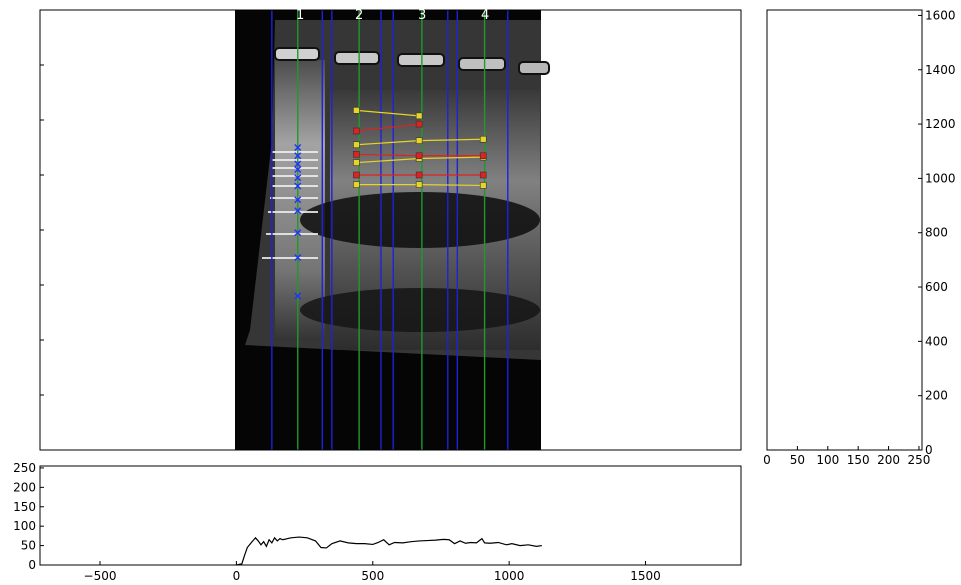 Image resolution: width=961 pixels, height=585 pixels. Describe the element at coordinates (389, 551) in the screenshot. I see `intensity-profile-line` at that location.